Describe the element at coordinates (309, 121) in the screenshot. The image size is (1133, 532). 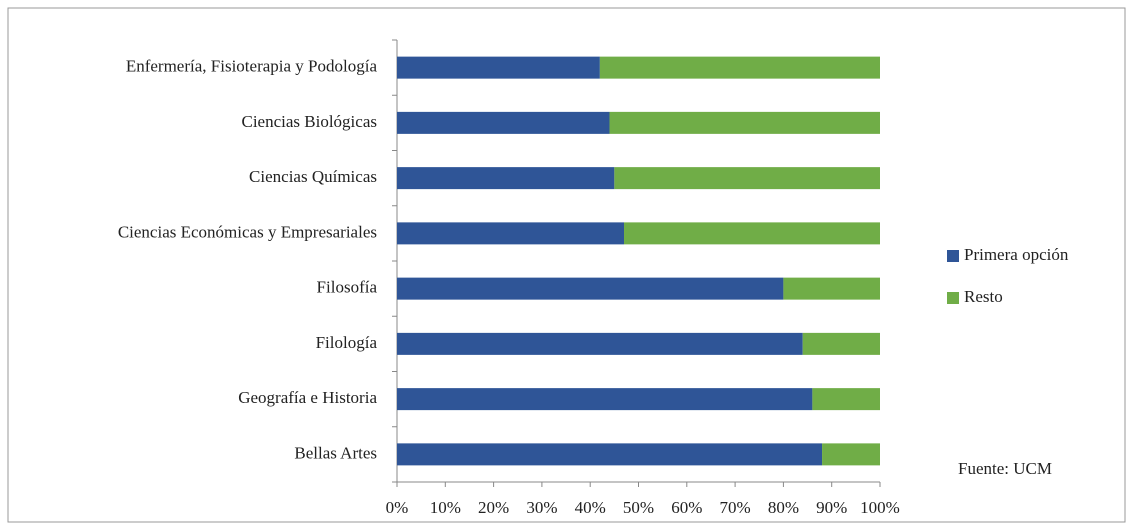
I see `y-tick-label: Ciencias Biológicas` at that location.